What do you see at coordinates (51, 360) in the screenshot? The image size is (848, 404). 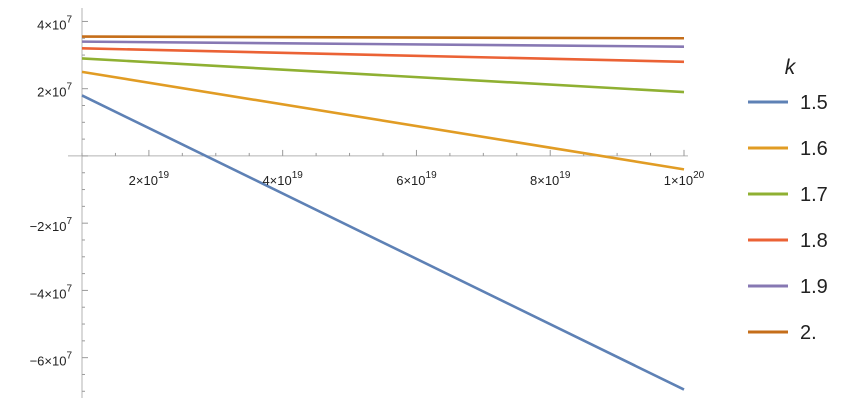 I see `y-tick-label: −6×10⁷` at bounding box center [51, 360].